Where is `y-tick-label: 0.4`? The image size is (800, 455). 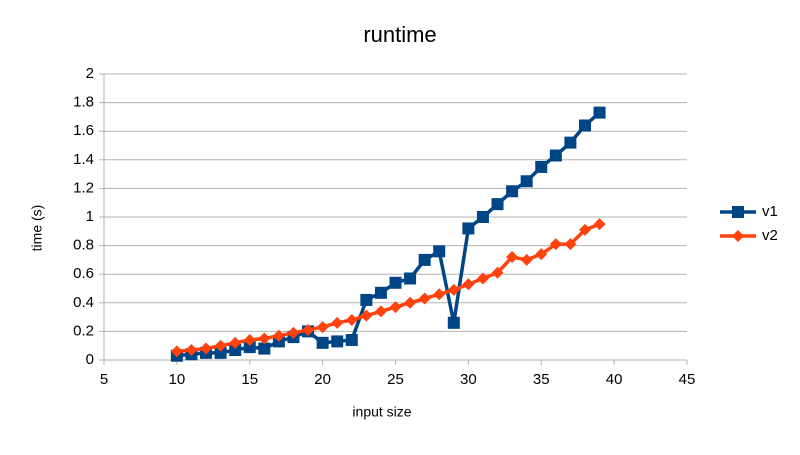
y-tick-label: 0.4 is located at coordinates (83, 302).